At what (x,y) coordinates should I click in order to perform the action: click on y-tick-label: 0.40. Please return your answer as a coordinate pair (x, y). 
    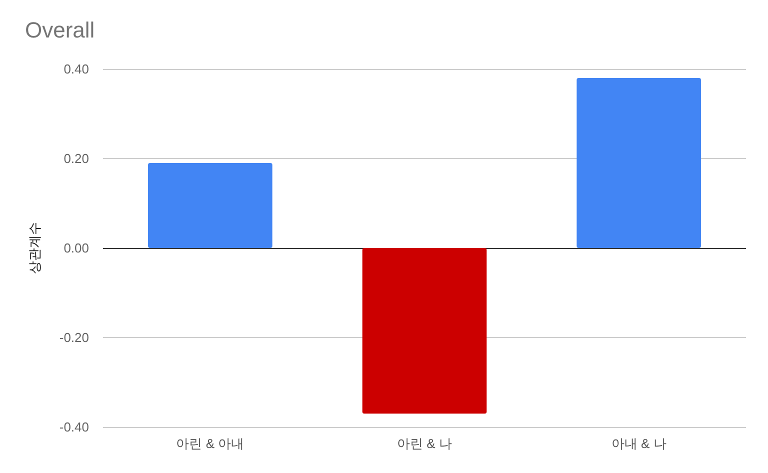
    Looking at the image, I should click on (76, 69).